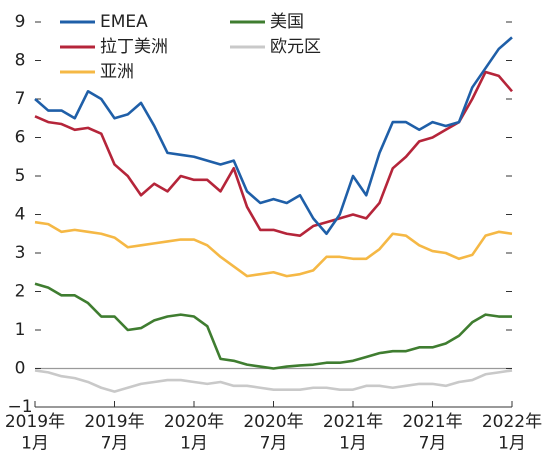 Image resolution: width=545 pixels, height=456 pixels. Describe the element at coordinates (432, 432) in the screenshot. I see `x-tick-label: 2021年 7月` at that location.